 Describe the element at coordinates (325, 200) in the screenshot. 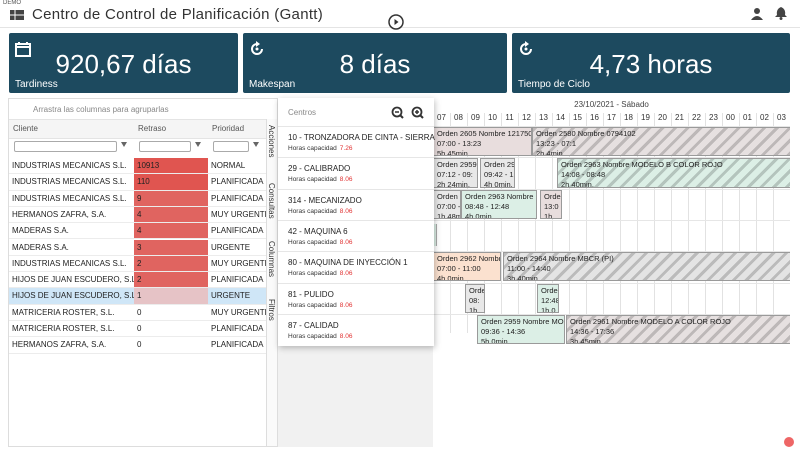

I see `center-name: 314 - MECANIZADO` at that location.